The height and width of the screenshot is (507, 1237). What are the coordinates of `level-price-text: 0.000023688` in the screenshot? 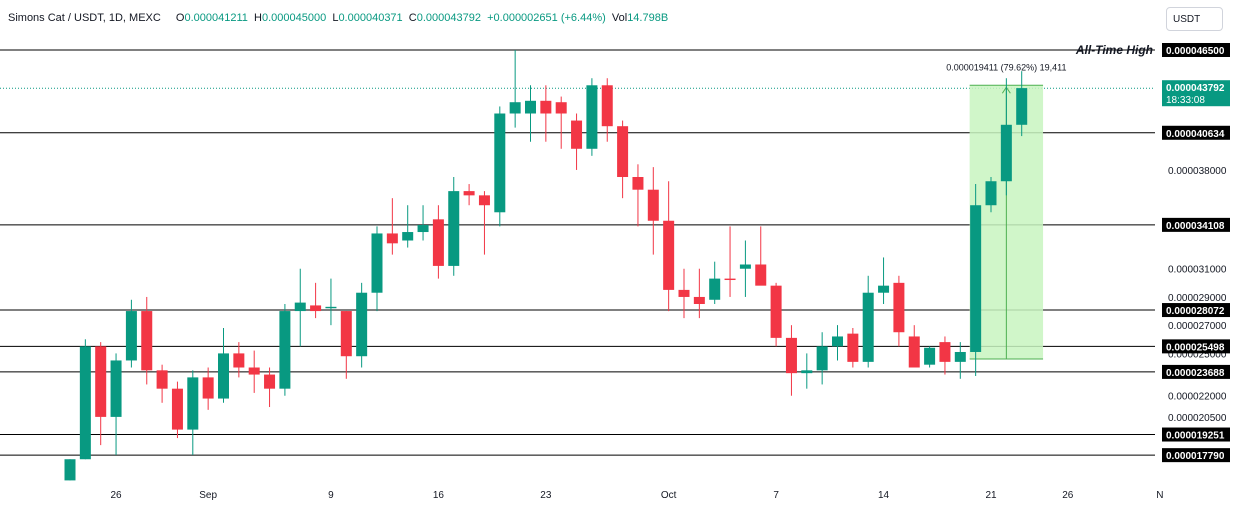 It's located at (1195, 373).